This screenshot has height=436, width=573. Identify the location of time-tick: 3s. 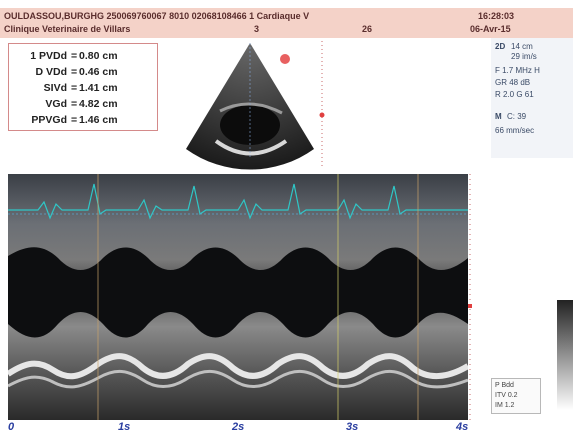
(352, 427).